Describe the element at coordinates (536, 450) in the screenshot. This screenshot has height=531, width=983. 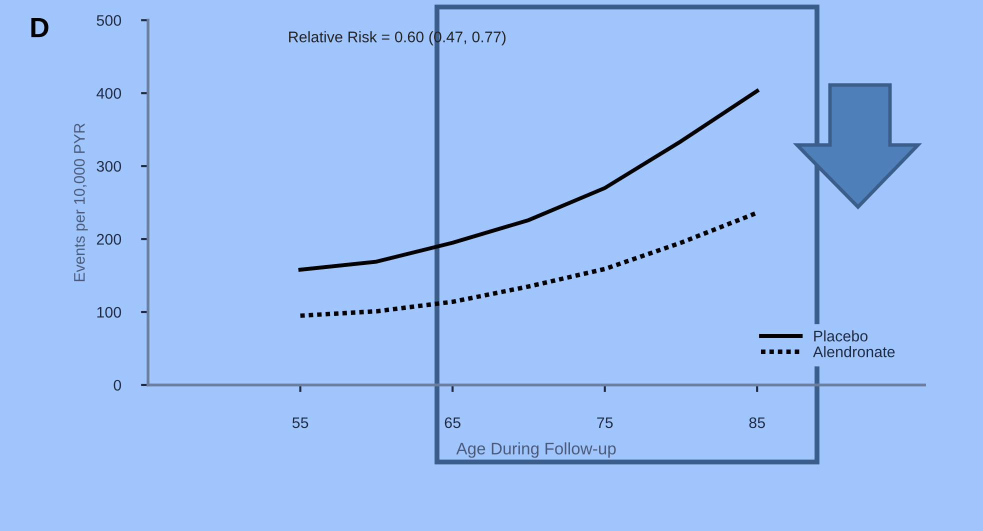
I see `x-axis-title: Age During Follow-up` at that location.